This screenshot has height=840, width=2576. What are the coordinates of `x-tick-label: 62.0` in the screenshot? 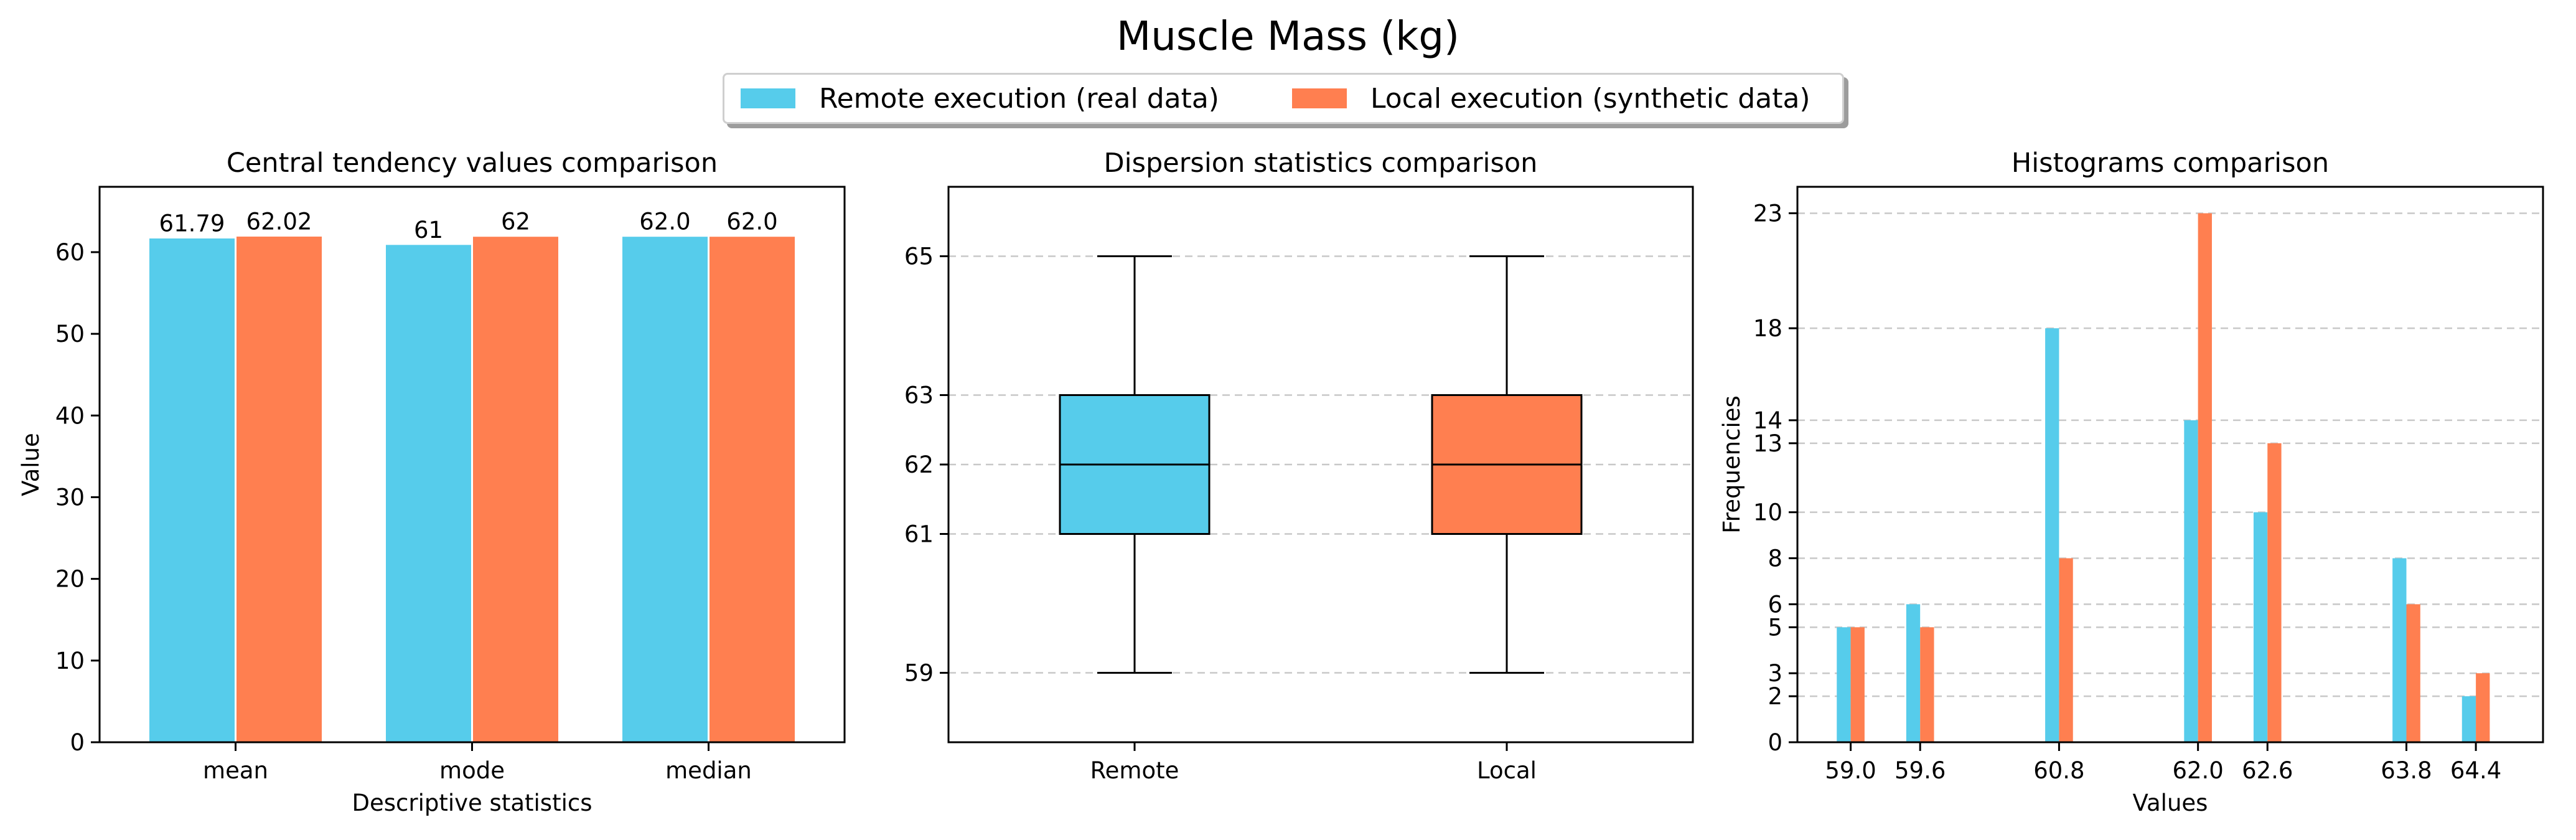 It's located at (2197, 770).